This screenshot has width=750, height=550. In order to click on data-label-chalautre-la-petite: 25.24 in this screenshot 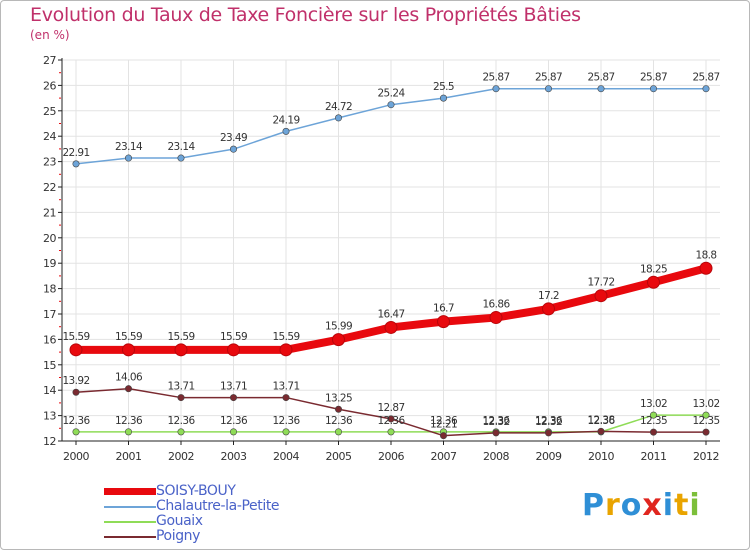, I will do `click(391, 94)`.